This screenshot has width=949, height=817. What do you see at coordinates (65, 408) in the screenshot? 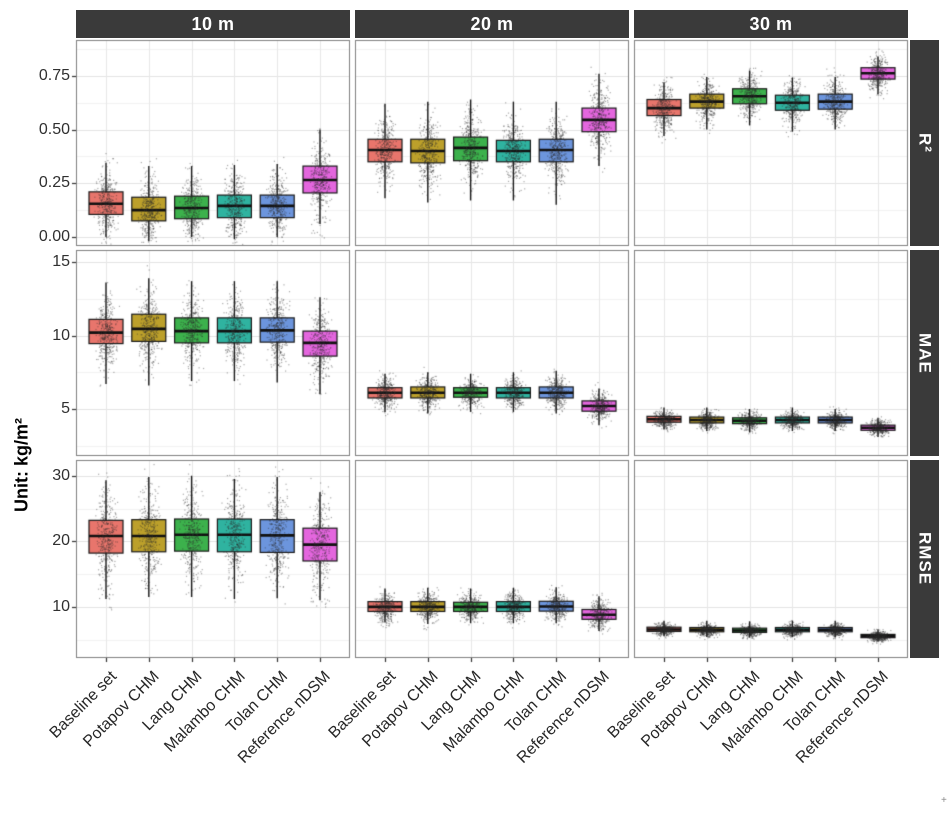
I see `y-tick-label: 5` at bounding box center [65, 408].